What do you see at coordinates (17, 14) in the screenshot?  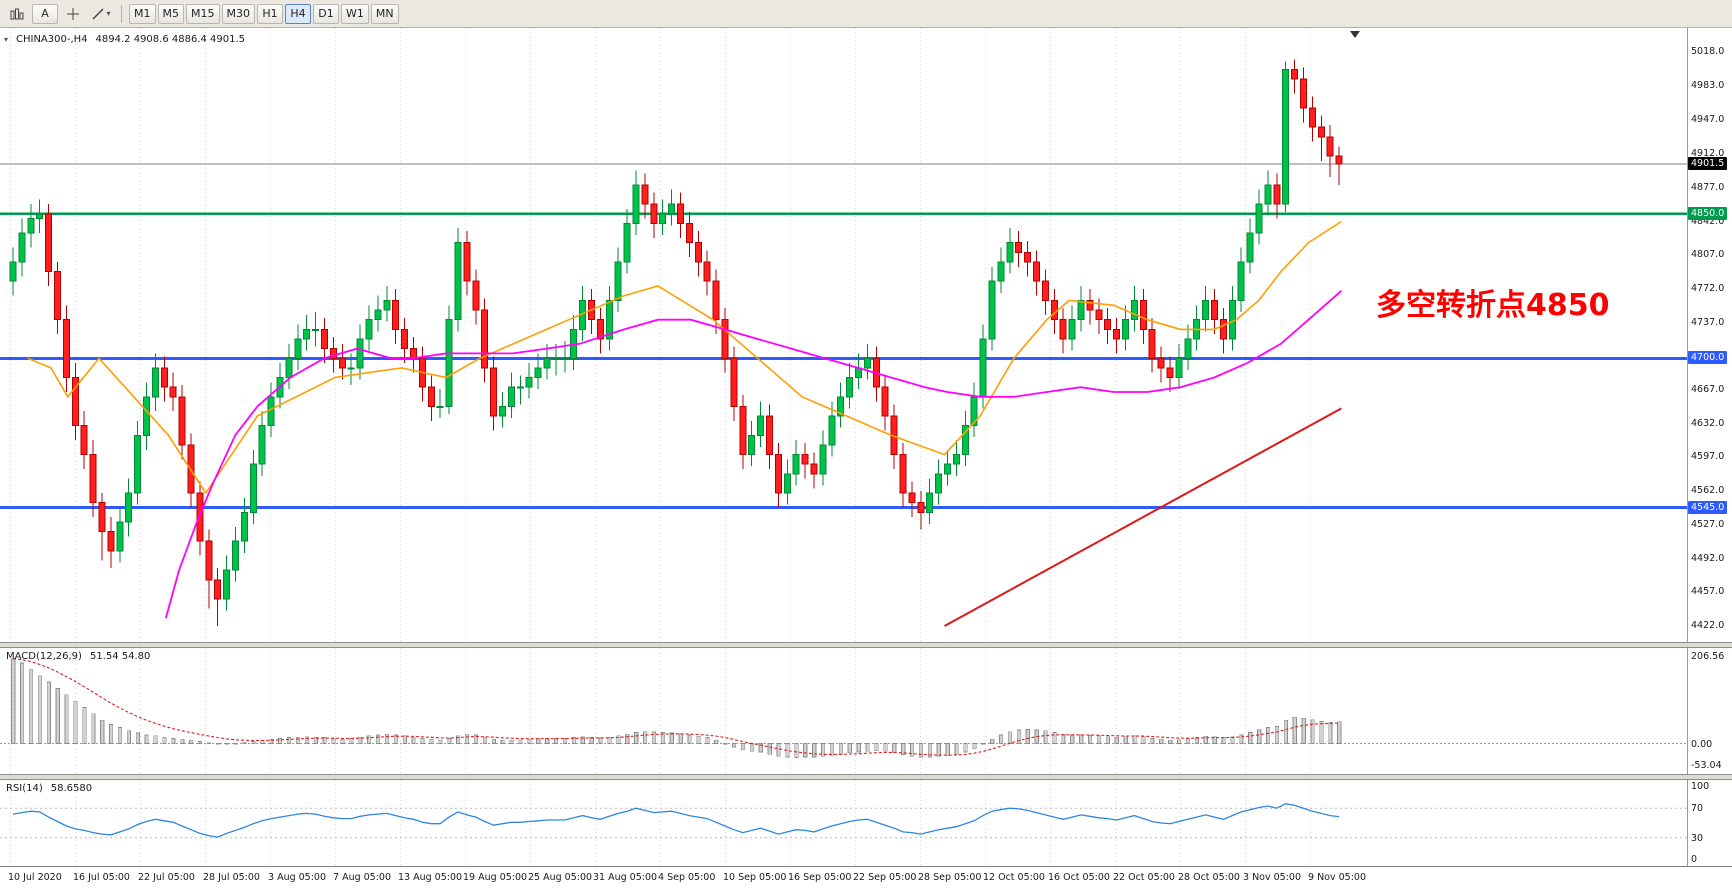 I see `chart-display-icon` at bounding box center [17, 14].